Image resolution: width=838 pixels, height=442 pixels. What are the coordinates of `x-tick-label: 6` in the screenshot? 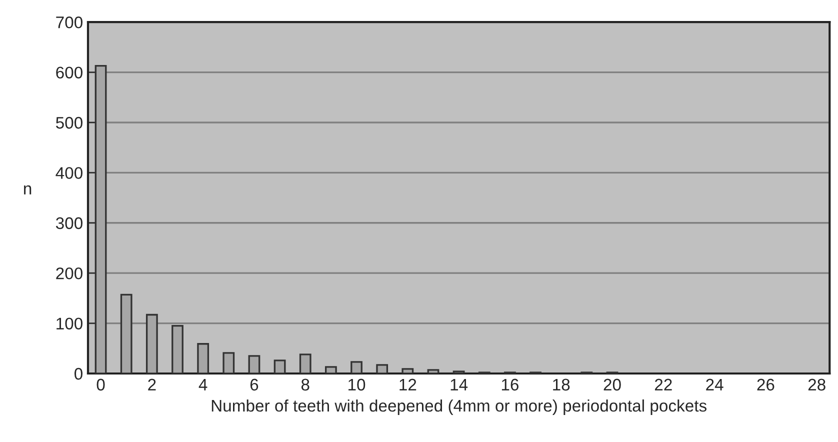 It's located at (254, 384).